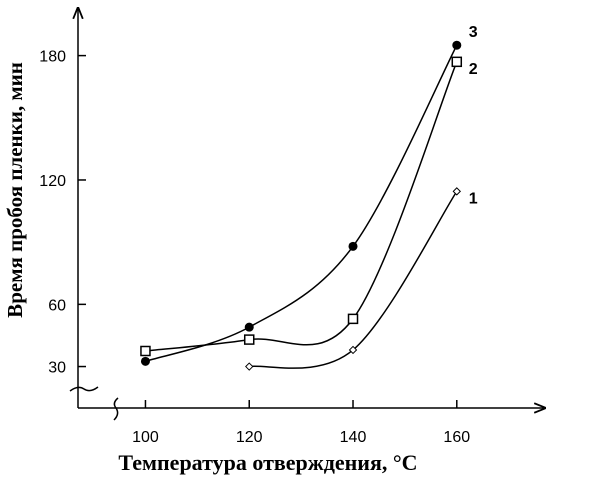 The width and height of the screenshot is (589, 481). Describe the element at coordinates (145, 437) in the screenshot. I see `x-tick-label: 100` at that location.